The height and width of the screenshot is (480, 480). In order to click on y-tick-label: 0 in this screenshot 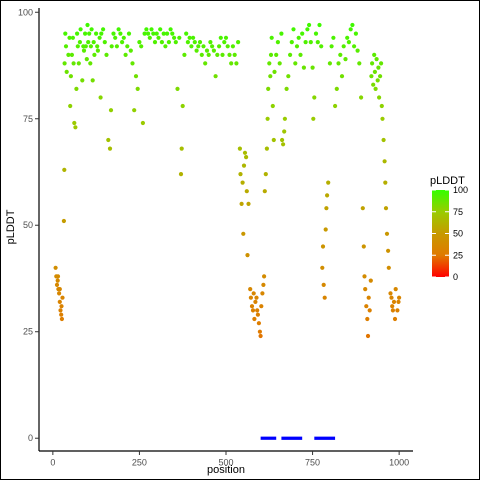, I will do `click(30, 438)`.